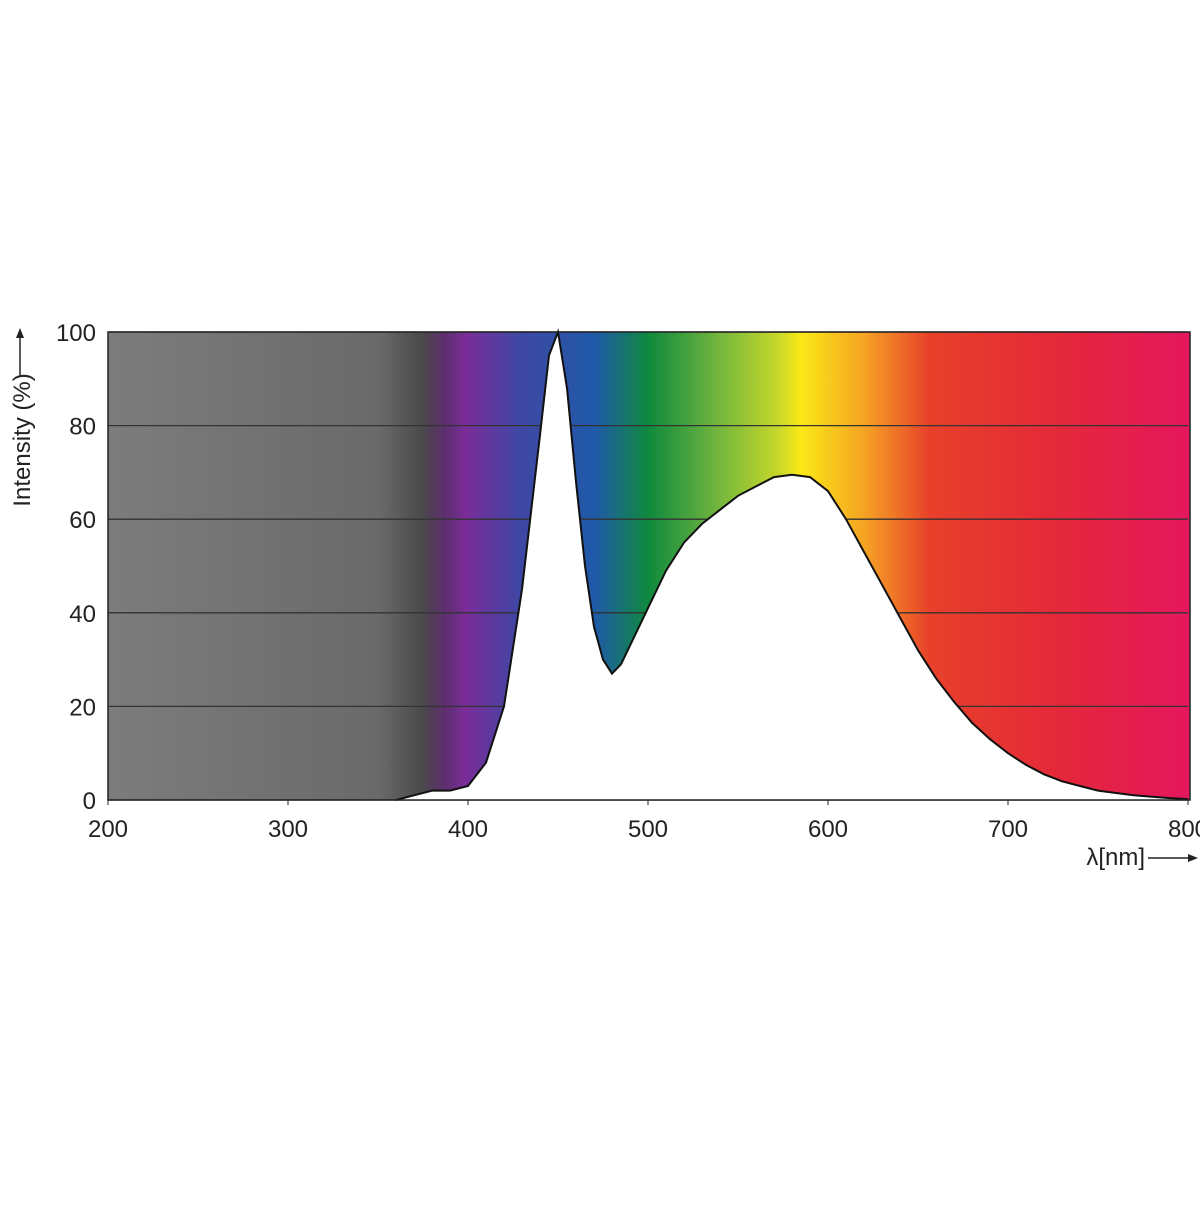 This screenshot has height=1205, width=1200. I want to click on y-arrow, so click(20, 351).